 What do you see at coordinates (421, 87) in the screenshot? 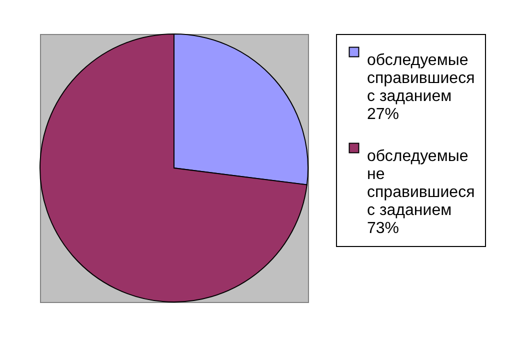
I see `legend-label: обследуемые справившиеся с заданием 27%` at bounding box center [421, 87].